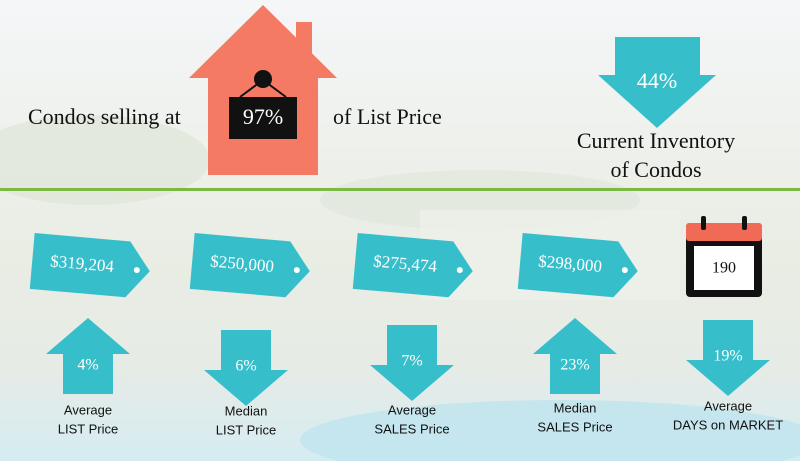 This screenshot has height=461, width=800. Describe the element at coordinates (263, 116) in the screenshot. I see `sale-ratio: 97%` at that location.